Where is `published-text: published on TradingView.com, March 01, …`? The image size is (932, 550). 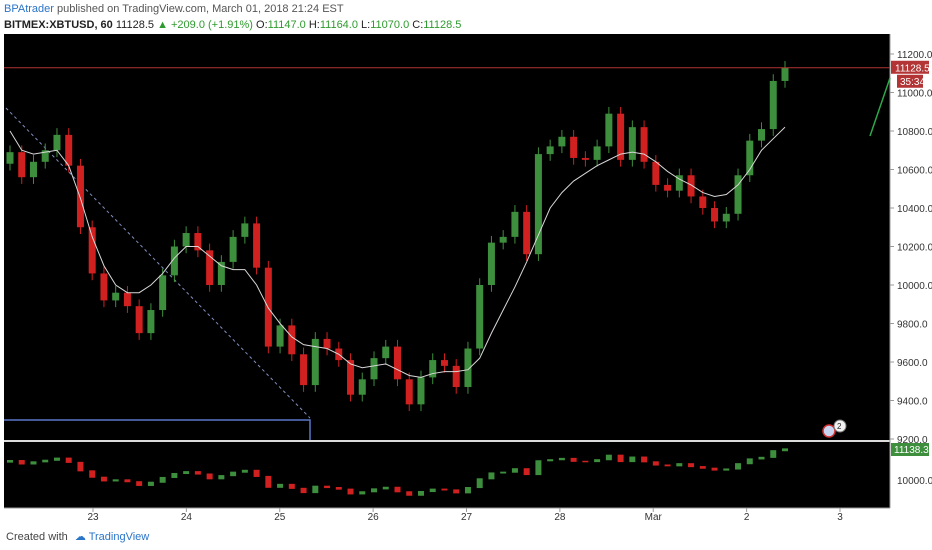
published-text: published on TradingView.com, March 01, … is located at coordinates (200, 9).